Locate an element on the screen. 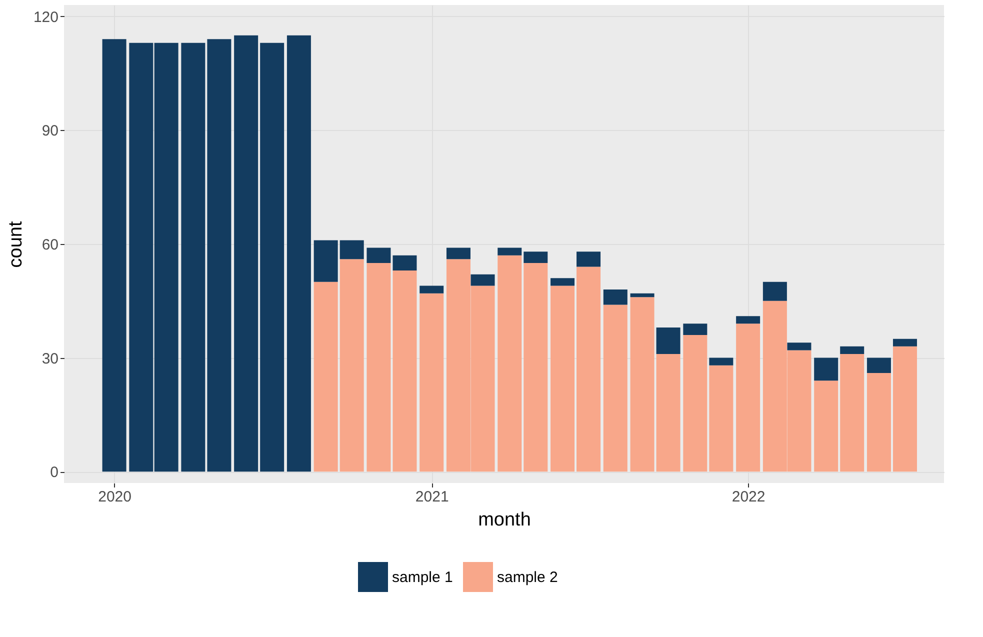 This screenshot has height=637, width=983. y-tick-label: 90 is located at coordinates (50, 131).